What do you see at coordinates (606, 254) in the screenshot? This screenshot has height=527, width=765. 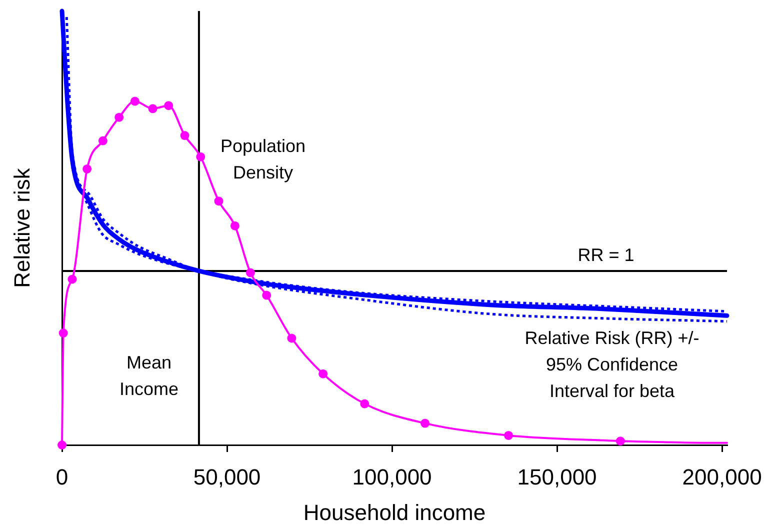 I see `annotation: RR = 1` at bounding box center [606, 254].